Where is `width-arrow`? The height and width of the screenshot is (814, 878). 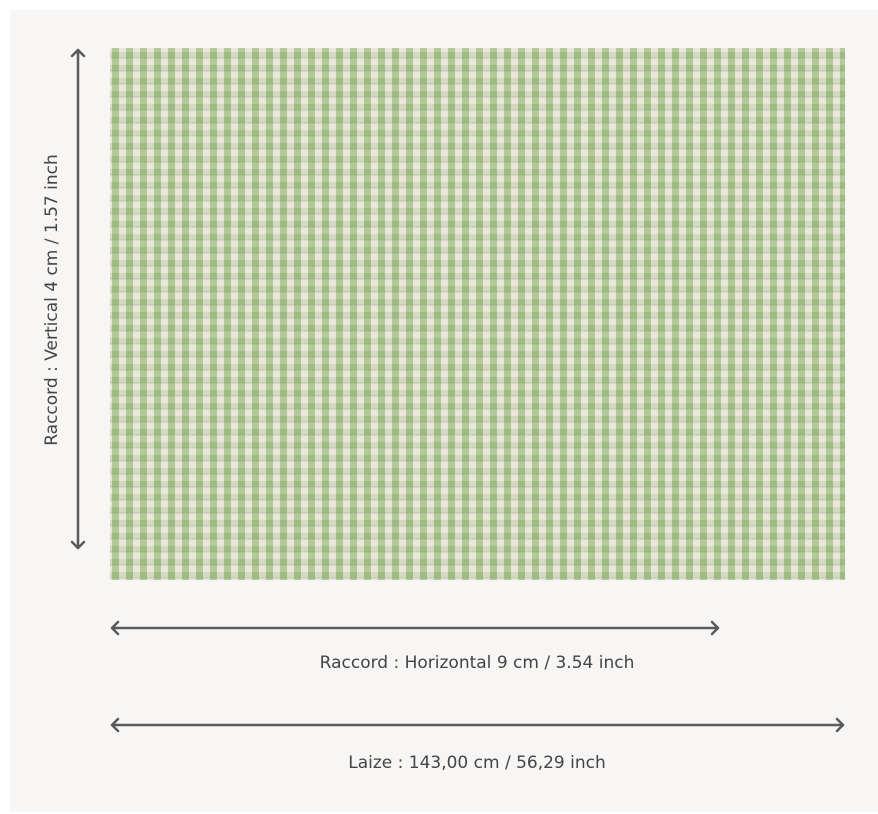 width-arrow is located at coordinates (477, 725).